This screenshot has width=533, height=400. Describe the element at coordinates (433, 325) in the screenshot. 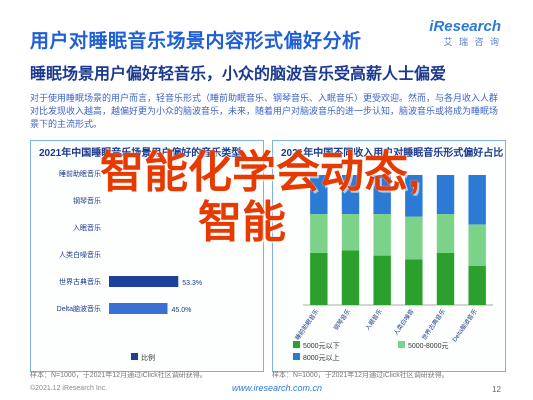

I see `right-category-label: 世界古典音乐` at that location.